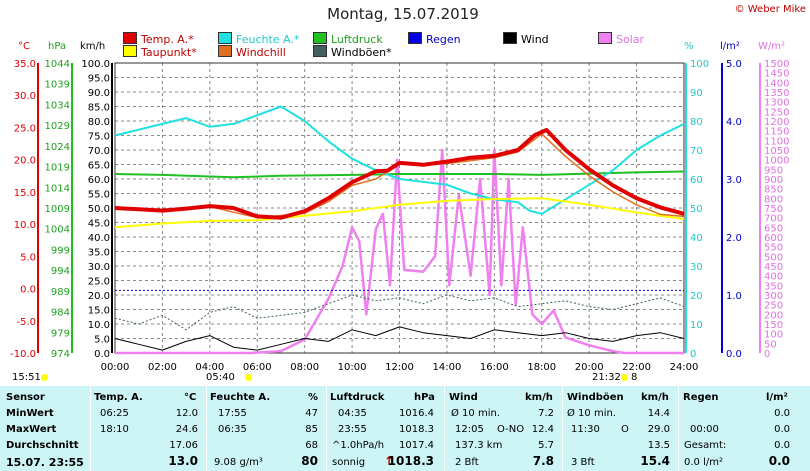 This screenshot has width=810, height=471. I want to click on tick-label-solar: 300, so click(773, 296).